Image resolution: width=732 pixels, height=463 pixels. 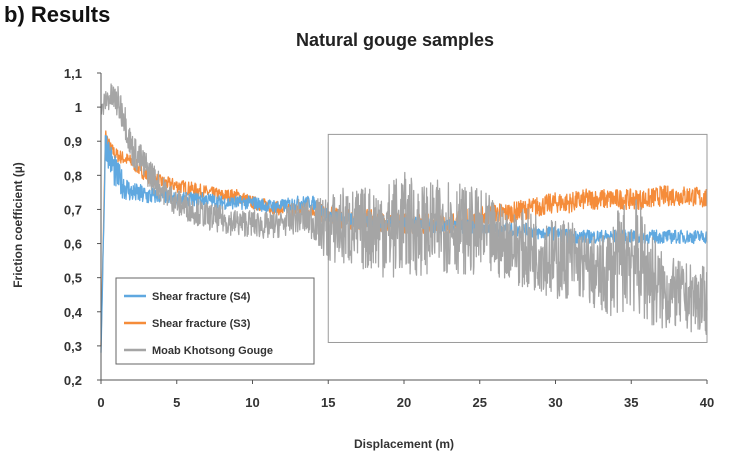 What do you see at coordinates (73, 141) in the screenshot?
I see `y-tick-label: 0,9` at bounding box center [73, 141].